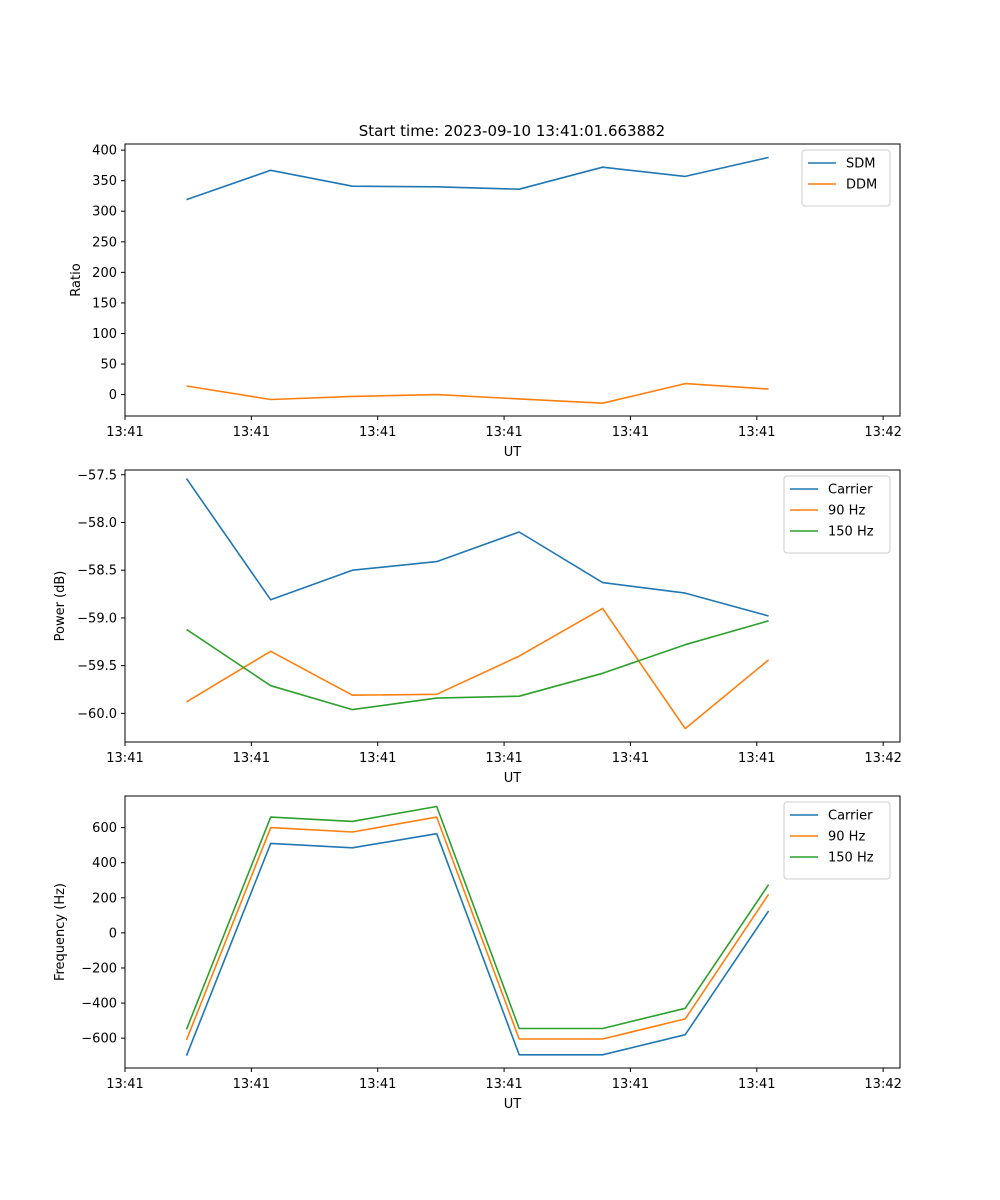 The width and height of the screenshot is (1000, 1200). What do you see at coordinates (104, 863) in the screenshot?
I see `panel-3-ytick-label: 400` at bounding box center [104, 863].